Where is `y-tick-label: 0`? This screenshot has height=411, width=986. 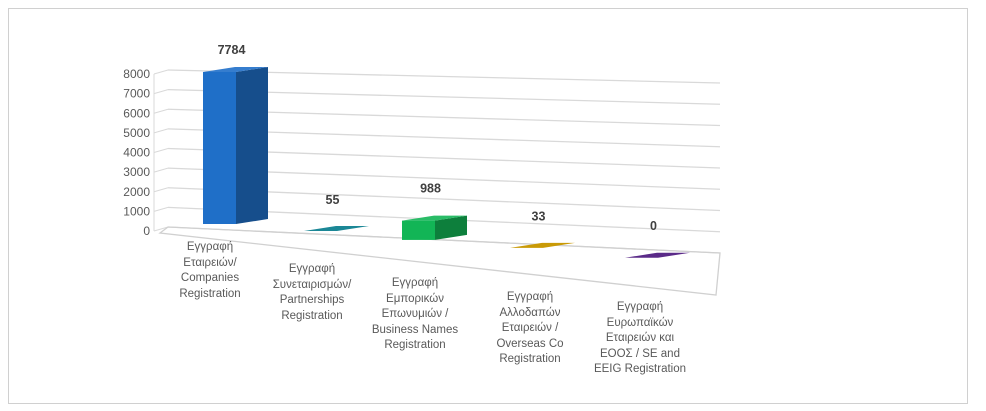
y-tick-label: 0 is located at coordinates (146, 231).